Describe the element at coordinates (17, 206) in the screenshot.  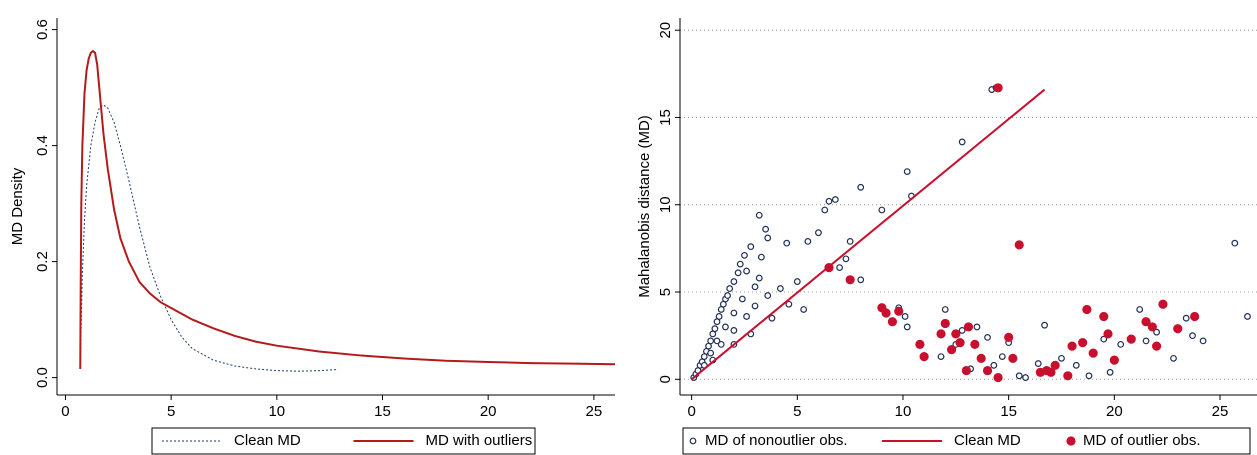
I see `y-axis-label: MD Density` at that location.